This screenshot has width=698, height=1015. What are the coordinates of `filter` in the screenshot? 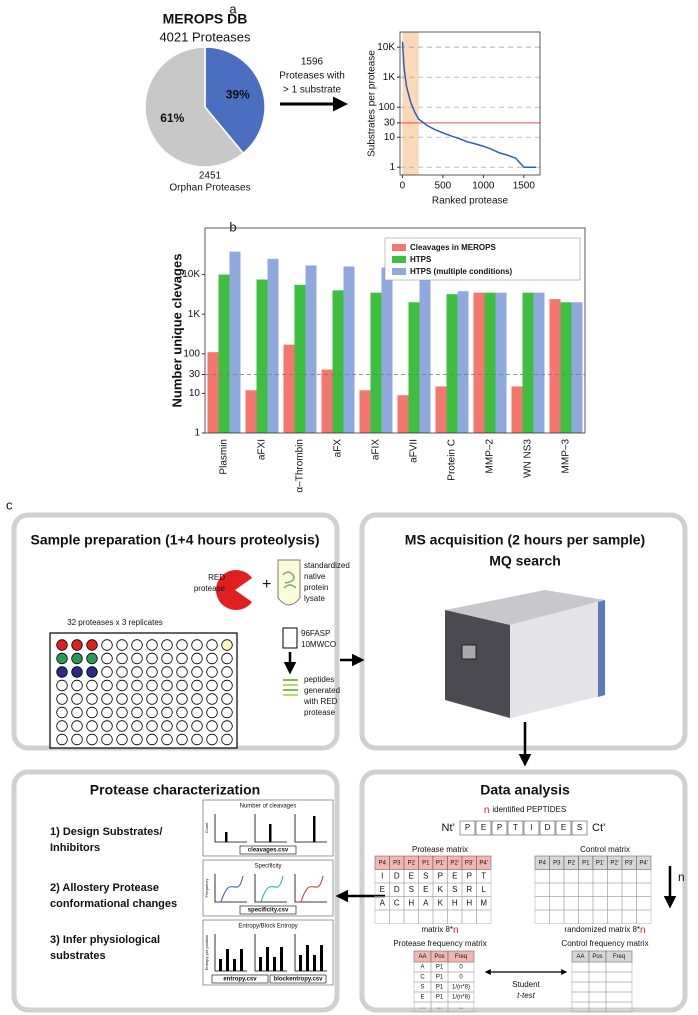 It's located at (290, 638).